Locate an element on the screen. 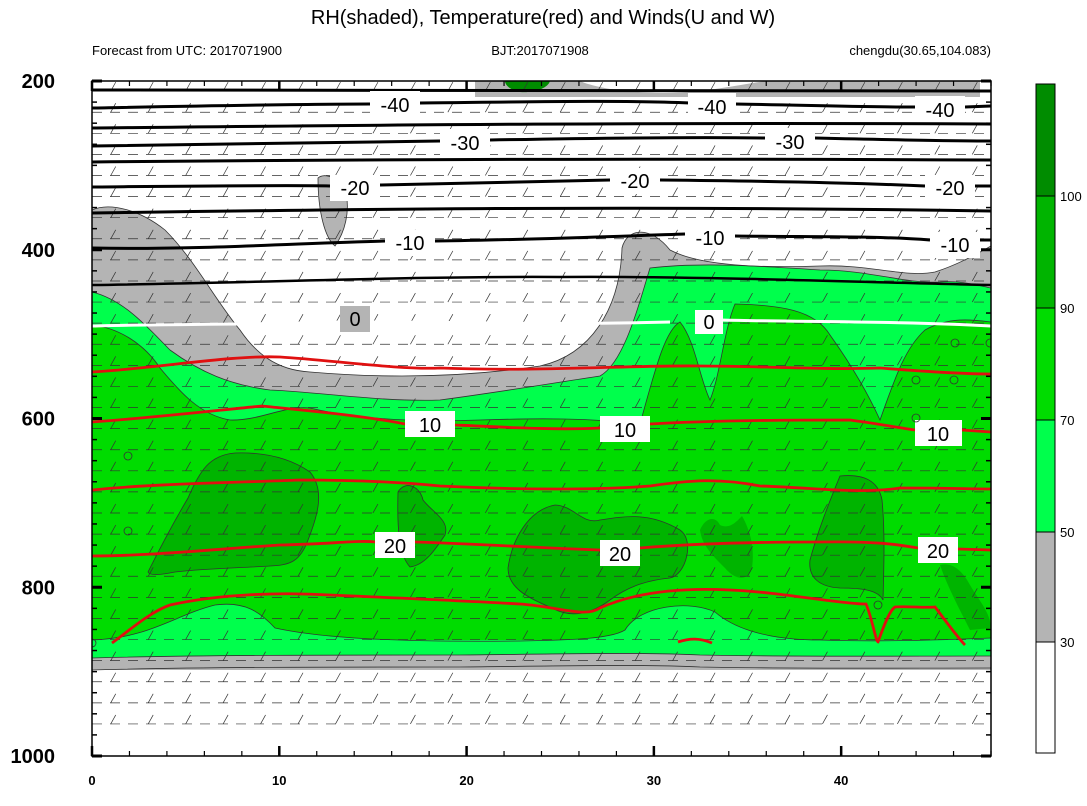 The height and width of the screenshot is (806, 1087). svg-text: 20 is located at coordinates (620, 555).